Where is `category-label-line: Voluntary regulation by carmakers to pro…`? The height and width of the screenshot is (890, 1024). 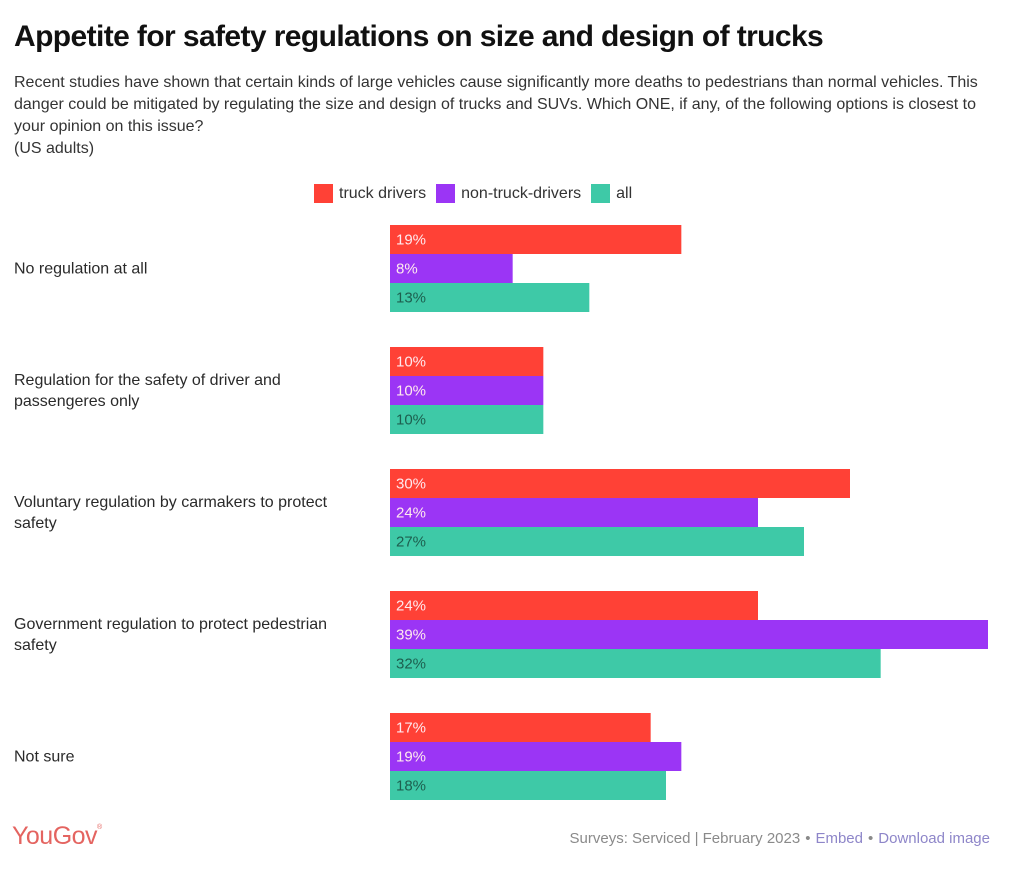 category-label-line: Voluntary regulation by carmakers to pro… is located at coordinates (171, 502).